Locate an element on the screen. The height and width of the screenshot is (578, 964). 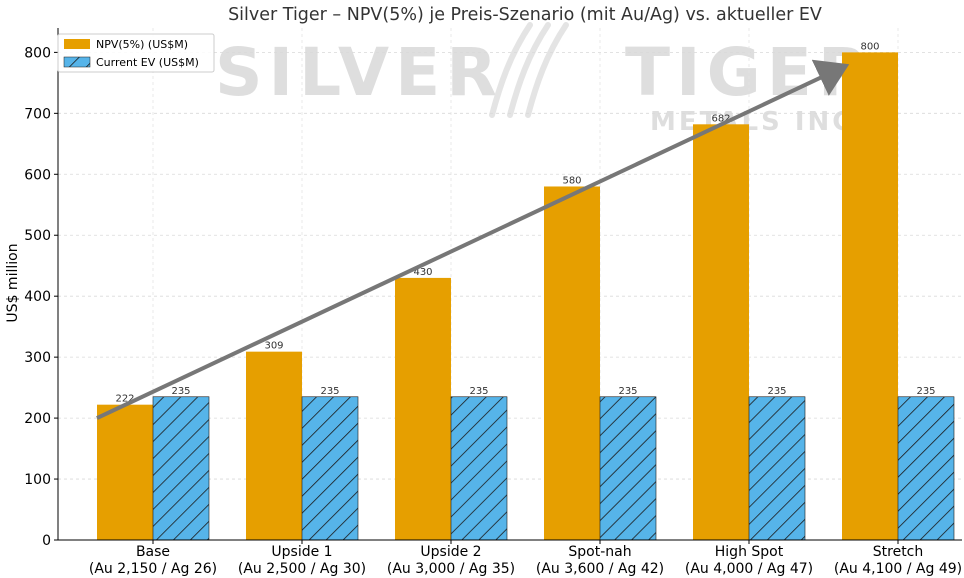
watermark-claw-icon is located at coordinates (529, 70).